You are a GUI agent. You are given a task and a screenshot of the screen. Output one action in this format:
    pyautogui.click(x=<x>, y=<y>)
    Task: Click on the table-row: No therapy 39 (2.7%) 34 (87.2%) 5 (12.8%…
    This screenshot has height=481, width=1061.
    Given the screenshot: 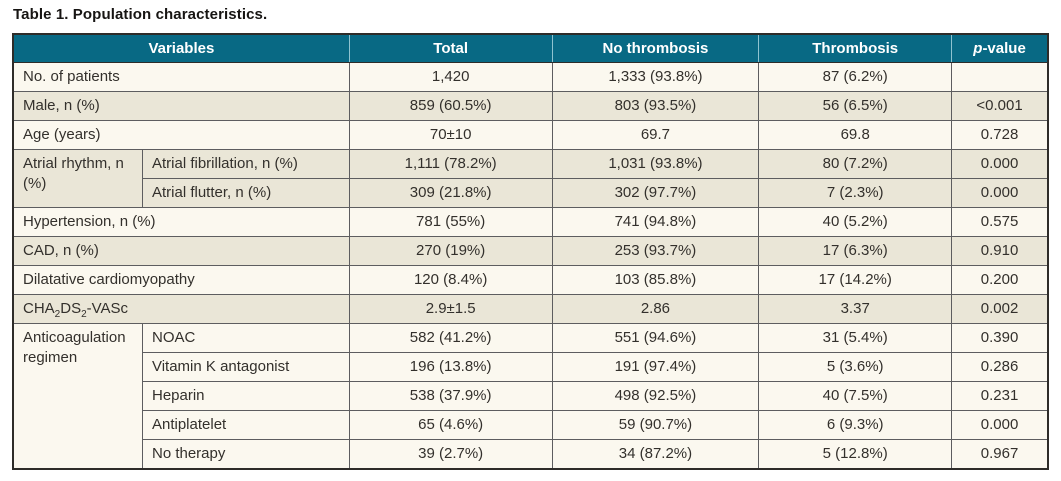 What is the action you would take?
    pyautogui.click(x=531, y=454)
    